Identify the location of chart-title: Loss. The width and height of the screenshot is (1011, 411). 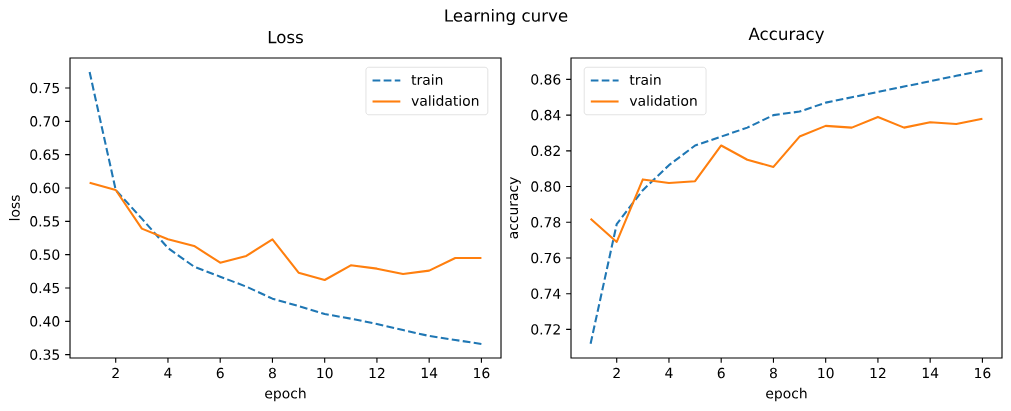
(285, 37).